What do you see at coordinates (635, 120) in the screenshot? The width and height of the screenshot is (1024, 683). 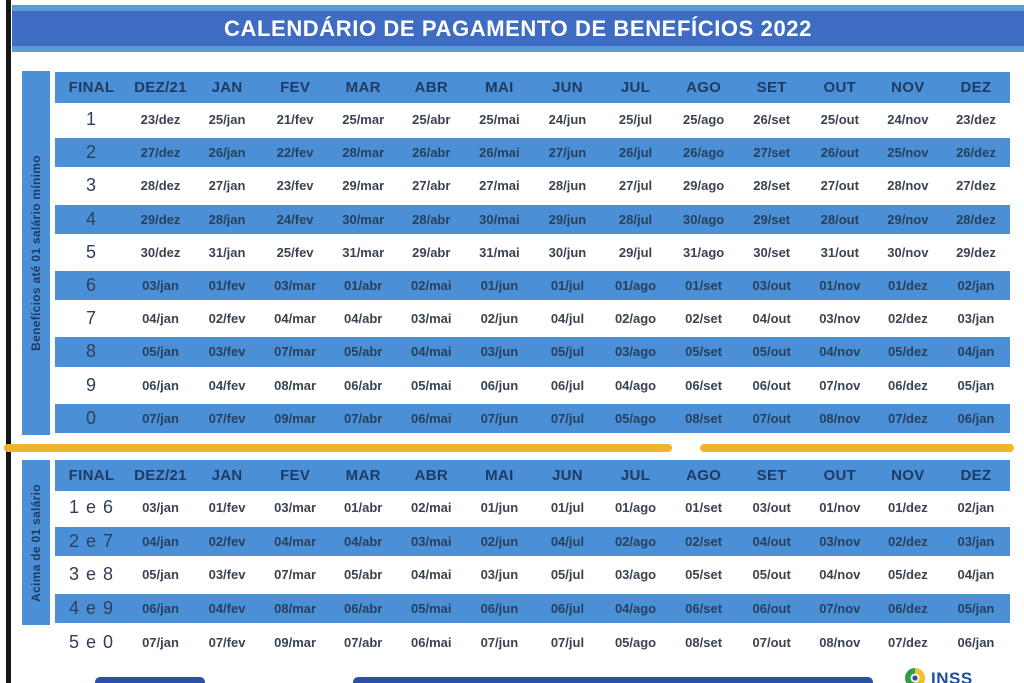 I see `date-cell: 25/jul` at bounding box center [635, 120].